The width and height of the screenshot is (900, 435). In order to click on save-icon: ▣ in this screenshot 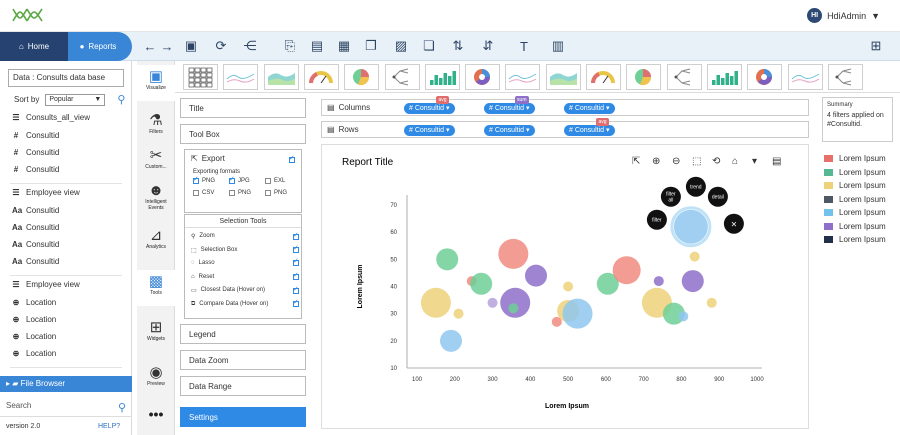, I will do `click(191, 45)`.